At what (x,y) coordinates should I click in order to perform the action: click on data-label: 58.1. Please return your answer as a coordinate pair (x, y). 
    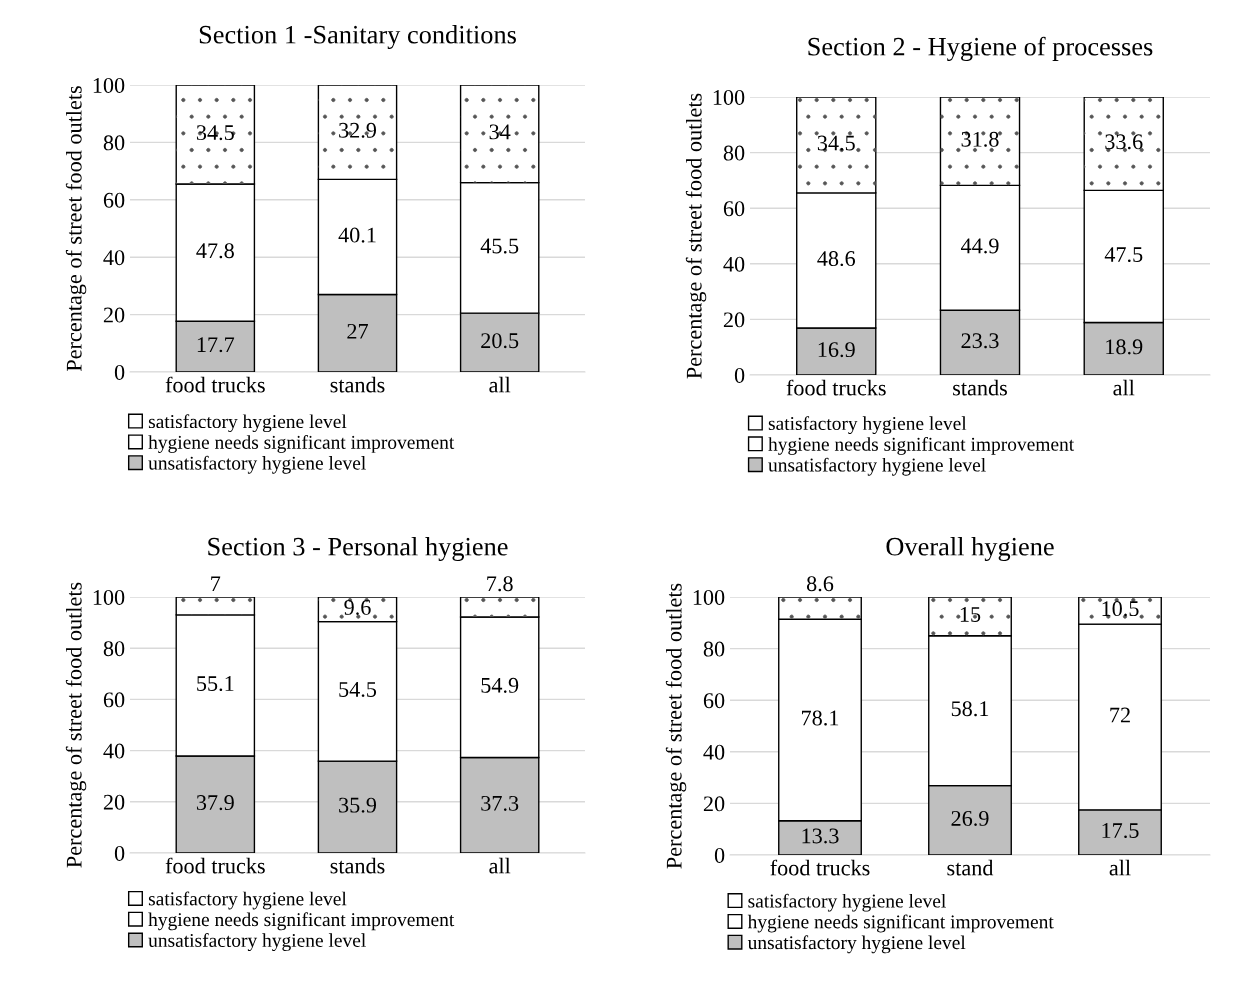
    Looking at the image, I should click on (970, 709).